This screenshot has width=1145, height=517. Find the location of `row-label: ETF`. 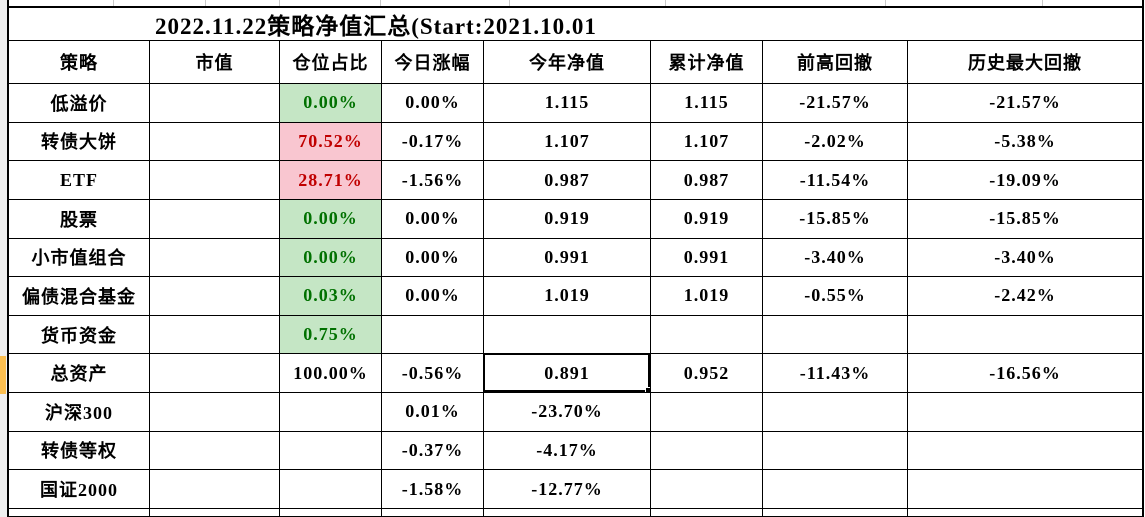

row-label: ETF is located at coordinates (79, 180).